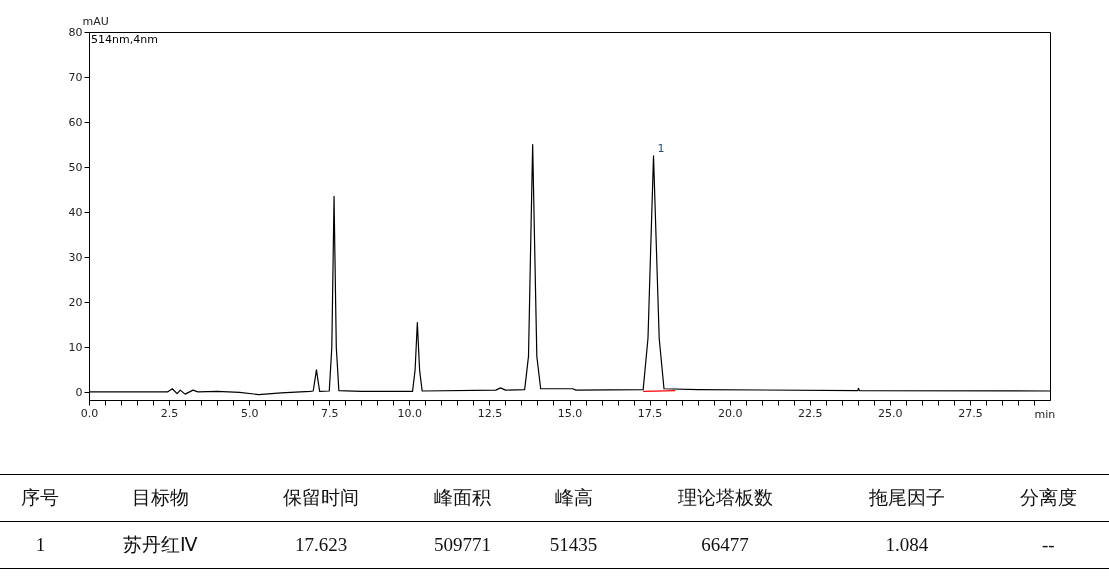  Describe the element at coordinates (75, 302) in the screenshot. I see `y-tick-label: 20` at that location.